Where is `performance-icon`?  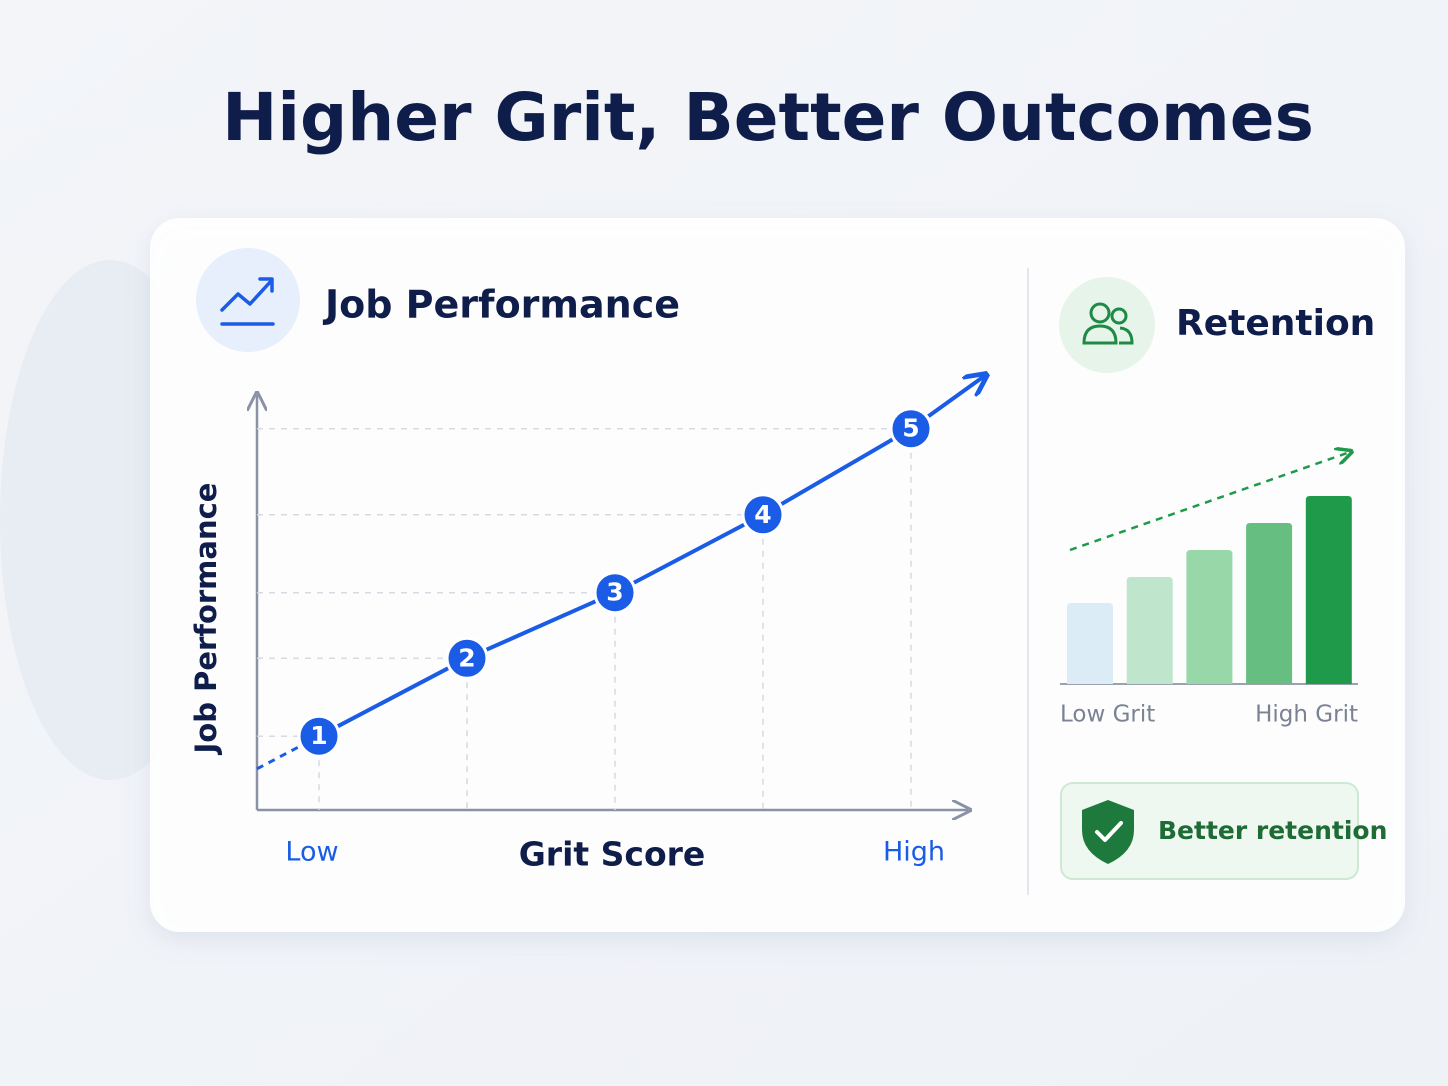 performance-icon is located at coordinates (247, 301).